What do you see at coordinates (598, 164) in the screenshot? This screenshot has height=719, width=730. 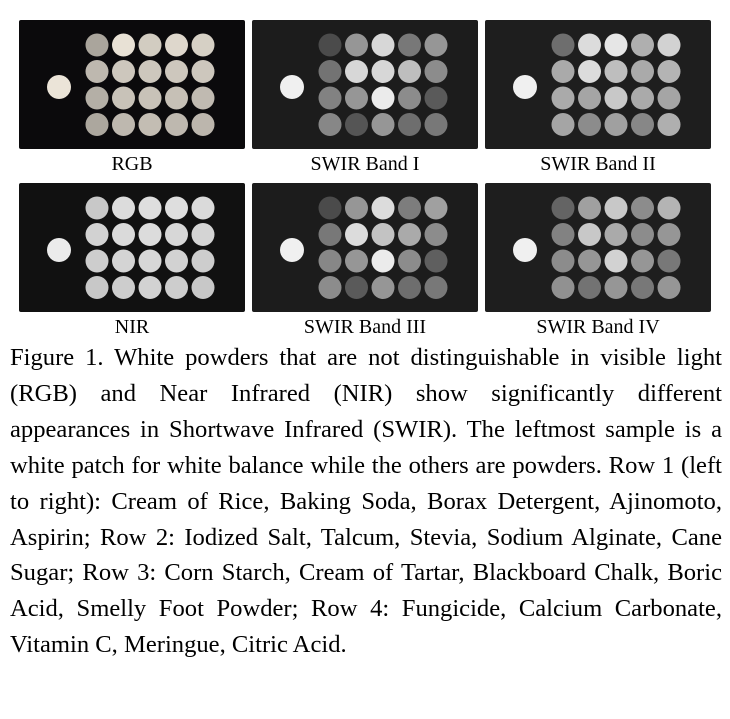 I see `panel-label-swir-band-2: SWIR Band II` at bounding box center [598, 164].